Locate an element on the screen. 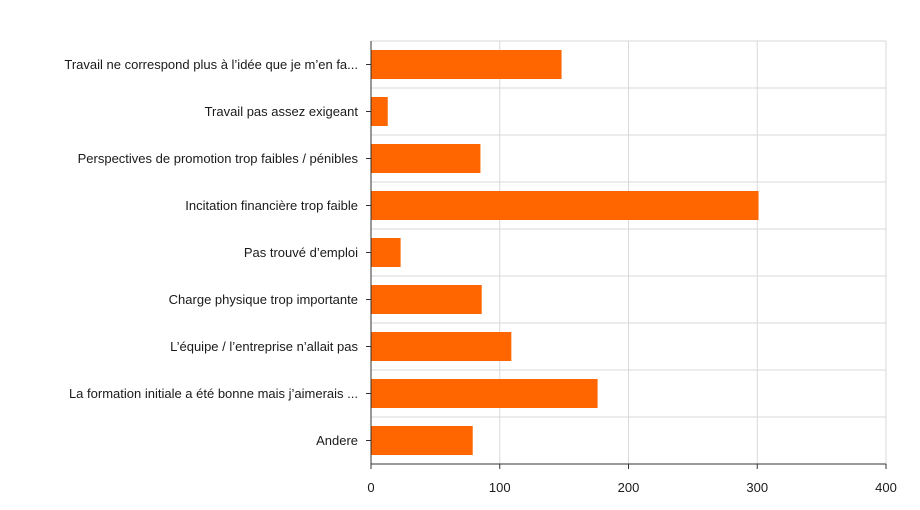 This screenshot has height=510, width=920. x-tick-label: 0 is located at coordinates (370, 487).